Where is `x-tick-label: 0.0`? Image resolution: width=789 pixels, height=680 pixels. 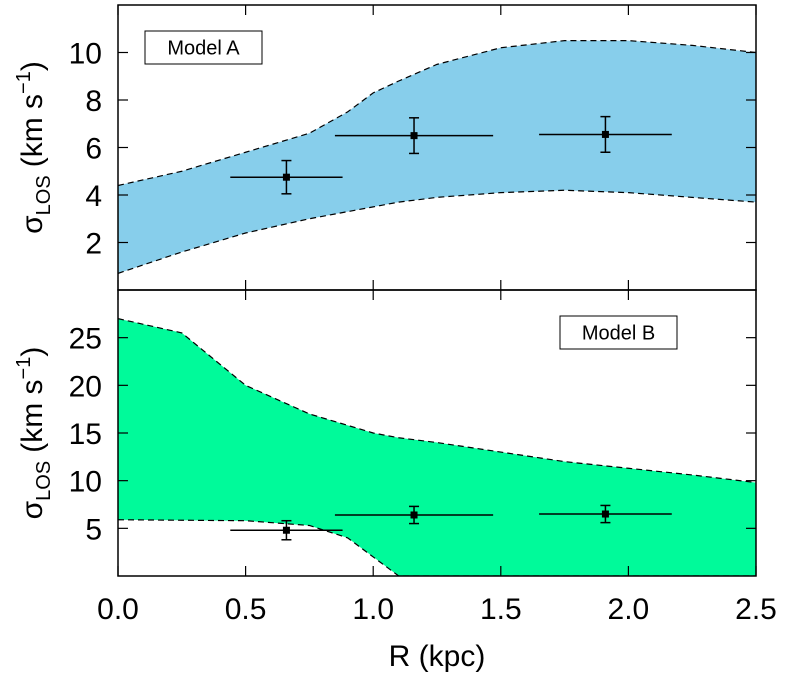 x-tick-label: 0.0 is located at coordinates (118, 609).